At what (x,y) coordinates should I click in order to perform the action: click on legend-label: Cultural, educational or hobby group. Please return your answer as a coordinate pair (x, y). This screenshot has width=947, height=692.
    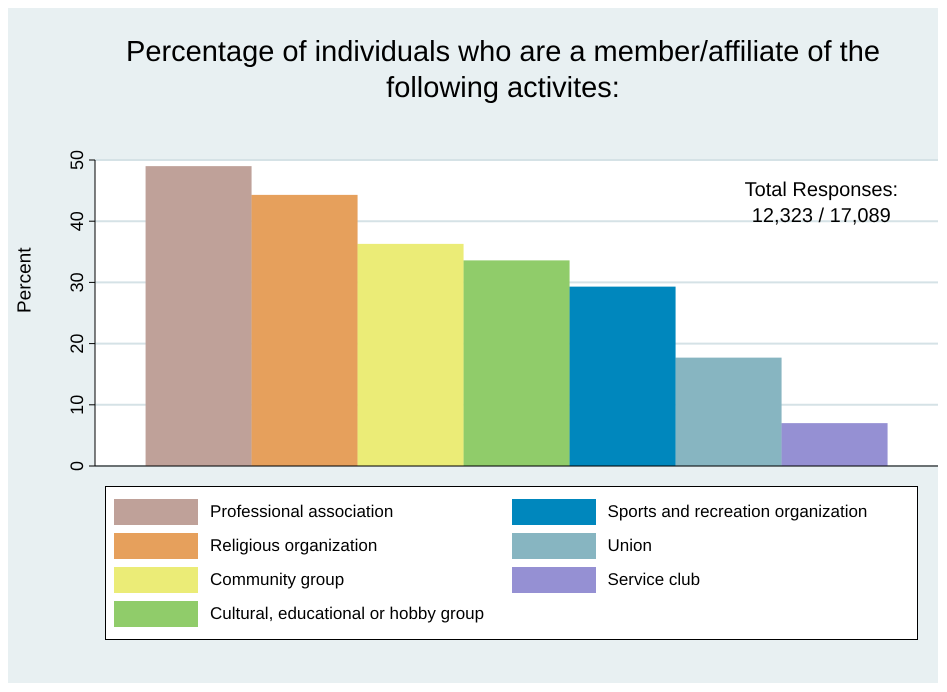
    Looking at the image, I should click on (347, 614).